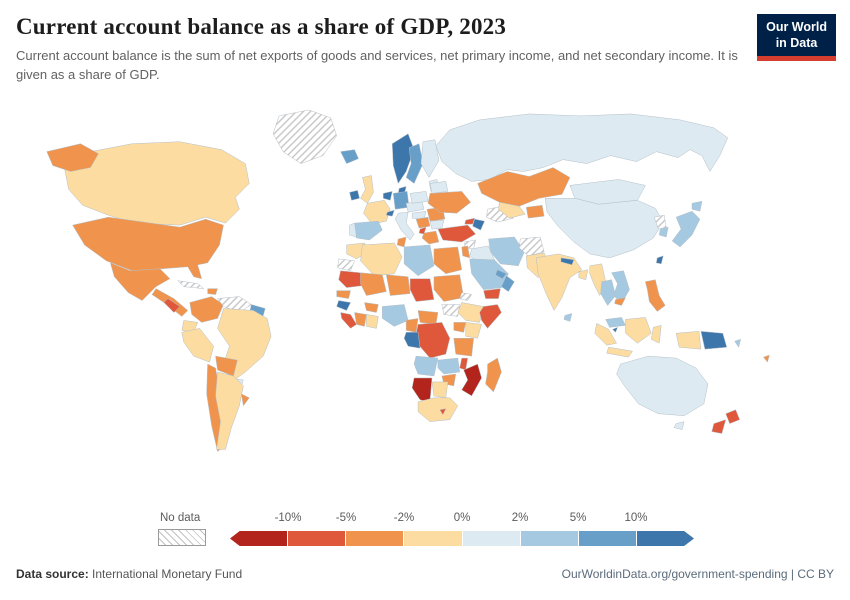 Image resolution: width=850 pixels, height=600 pixels. What do you see at coordinates (478, 224) in the screenshot?
I see `country-azerbaijan` at bounding box center [478, 224].